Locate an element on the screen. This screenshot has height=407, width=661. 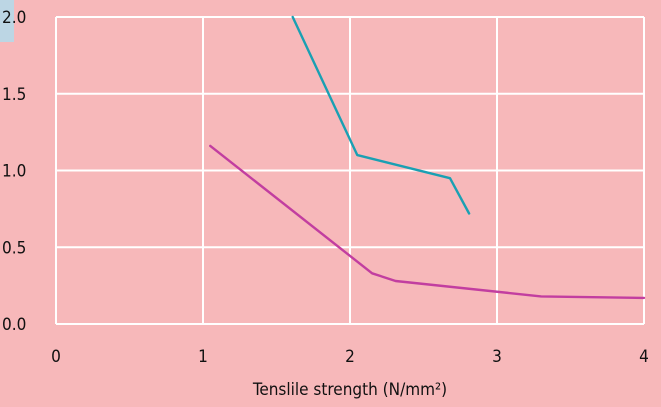
x-tick-labels: 0 1 2 3 4 is located at coordinates (350, 357).